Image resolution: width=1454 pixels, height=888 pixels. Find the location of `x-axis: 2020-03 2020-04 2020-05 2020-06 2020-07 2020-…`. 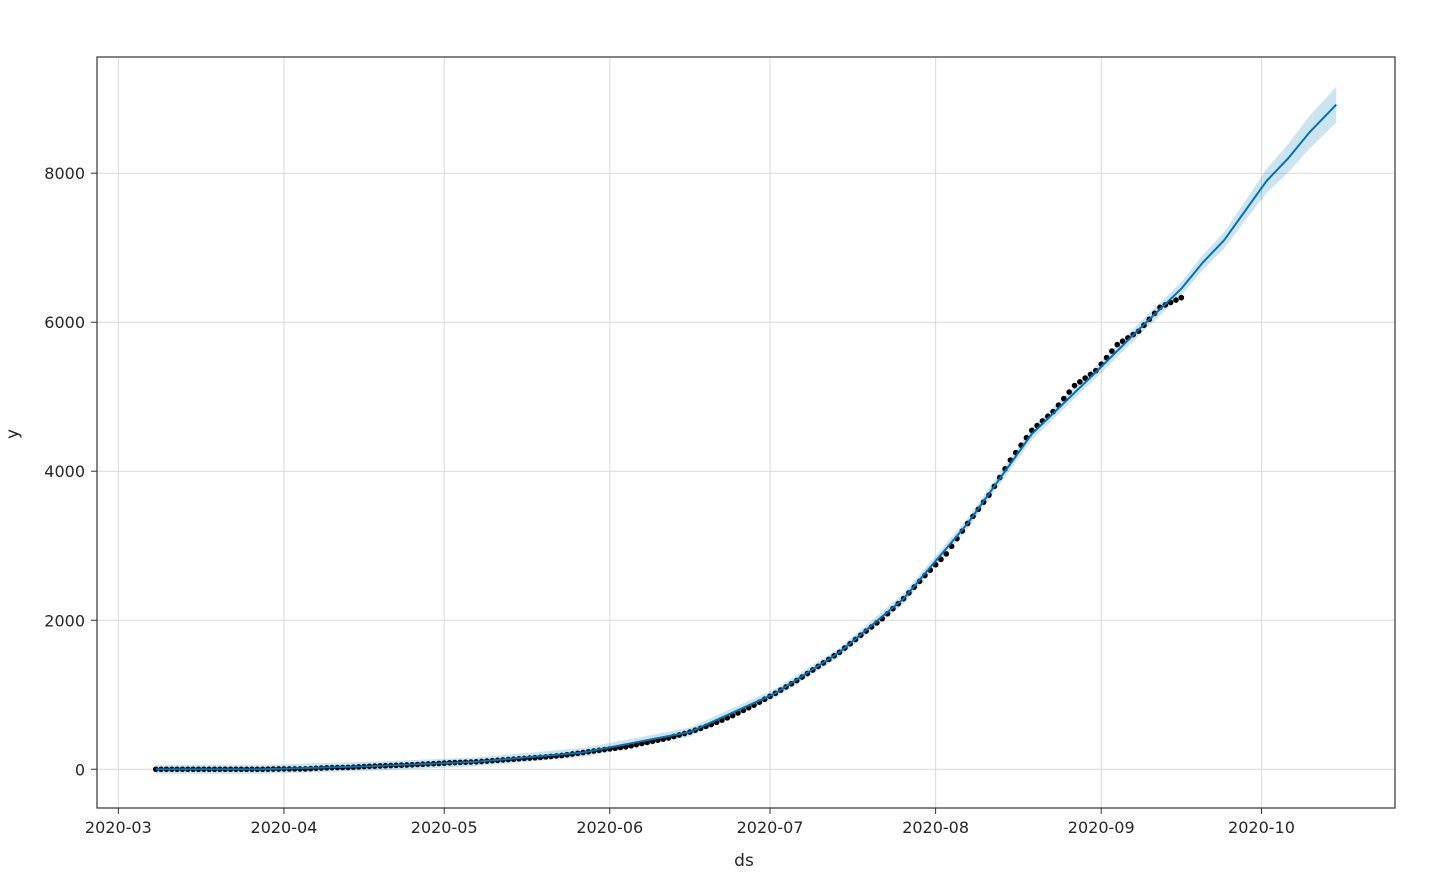

x-axis: 2020-03 2020-04 2020-05 2020-06 2020-07 2020-… is located at coordinates (690, 822).